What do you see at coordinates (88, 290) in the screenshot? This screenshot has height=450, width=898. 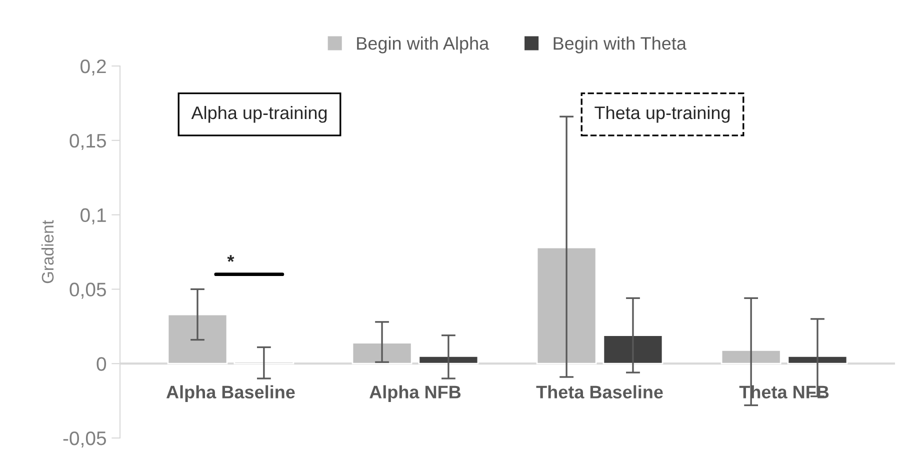 I see `y-tick-label: 0,05` at bounding box center [88, 290].